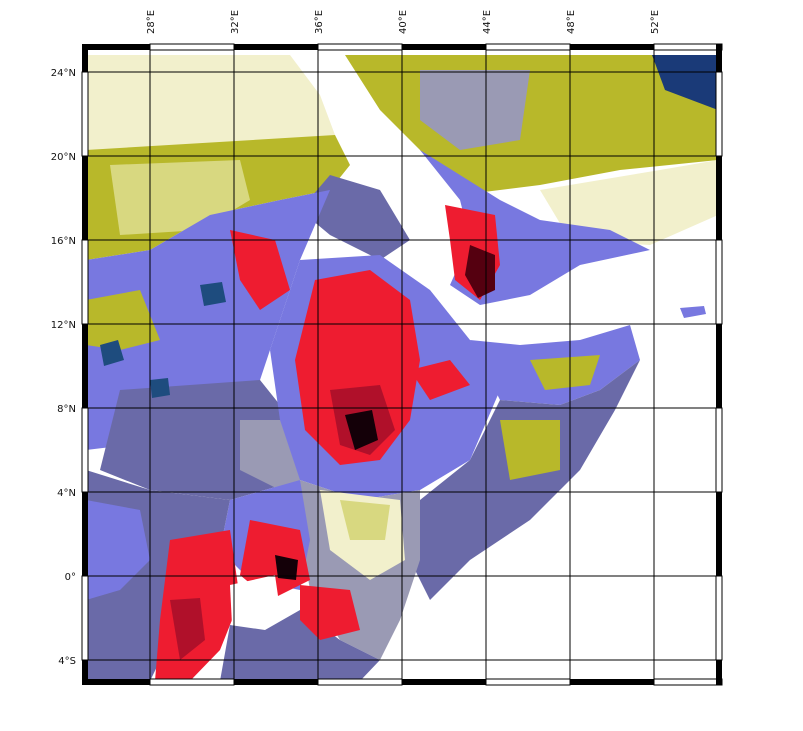 Image resolution: width=803 pixels, height=731 pixels. What do you see at coordinates (475, 110) in the screenshot?
I see `region-arabia-grey` at bounding box center [475, 110].